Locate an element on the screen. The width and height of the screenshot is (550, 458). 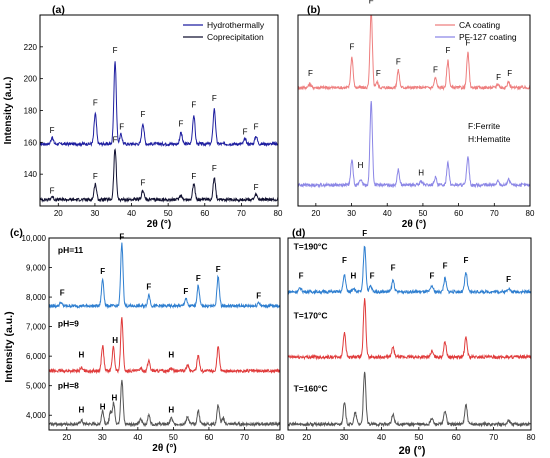
series-line-t-170-c is located at coordinates (409, 329).